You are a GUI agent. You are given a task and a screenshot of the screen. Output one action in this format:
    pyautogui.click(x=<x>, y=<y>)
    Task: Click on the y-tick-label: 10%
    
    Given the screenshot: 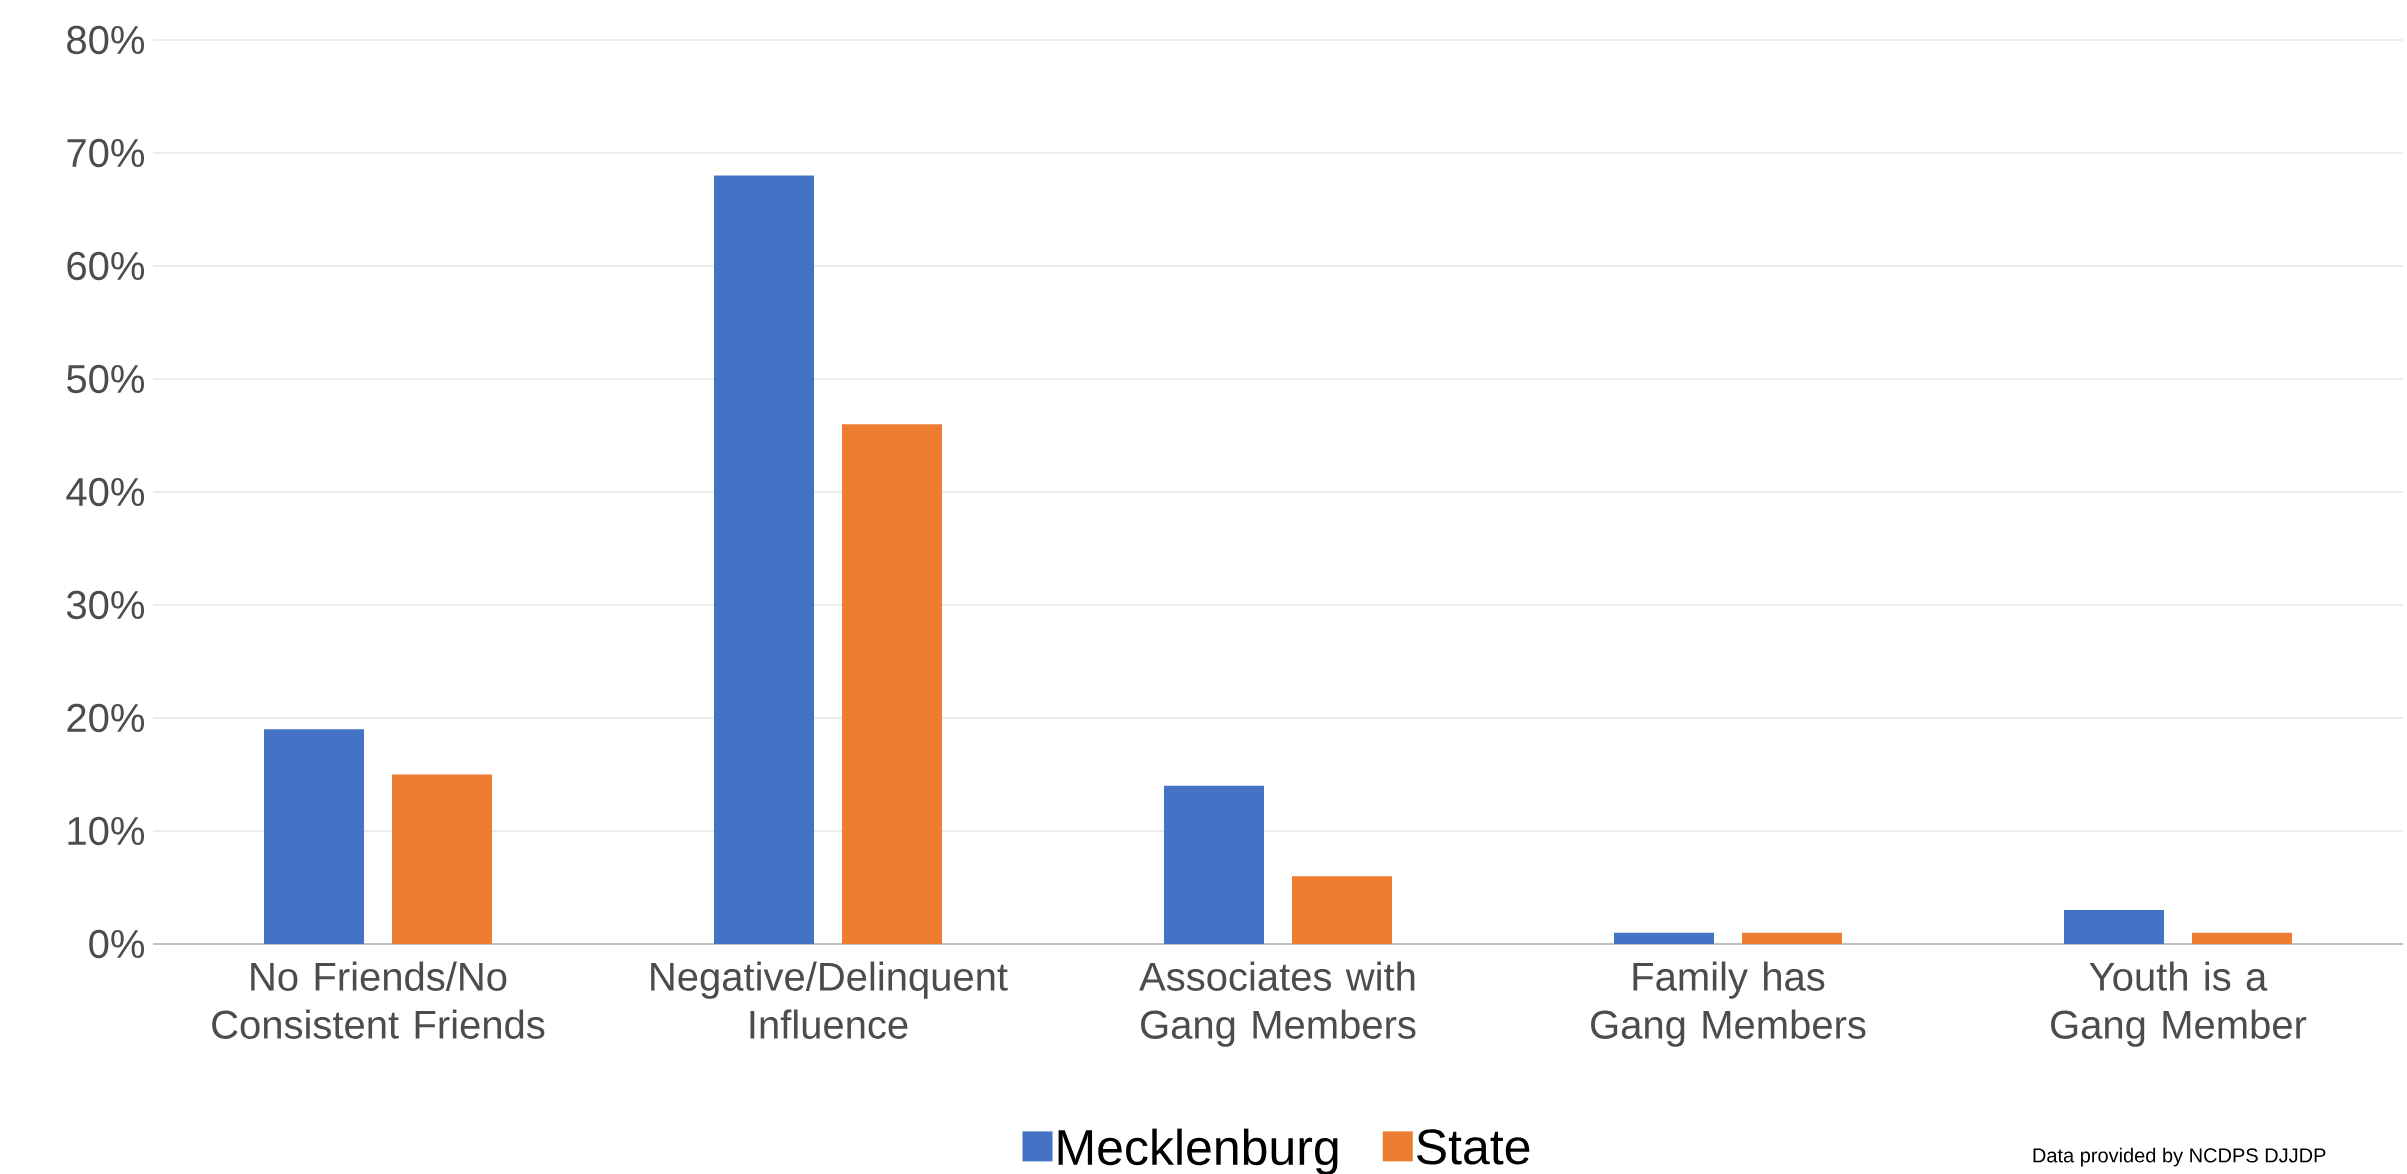 What is the action you would take?
    pyautogui.click(x=106, y=831)
    